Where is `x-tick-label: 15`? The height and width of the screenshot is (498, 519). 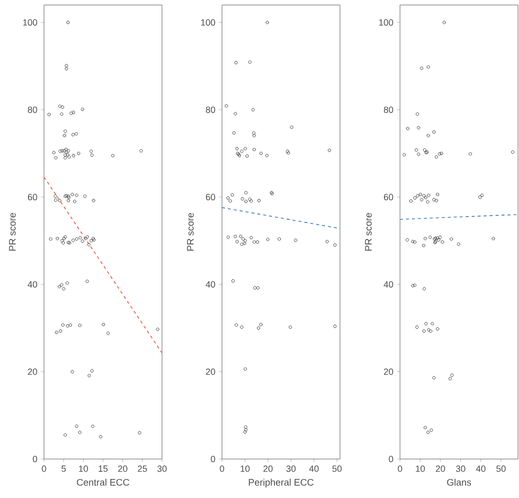
x-tick-label: 15 is located at coordinates (103, 469).